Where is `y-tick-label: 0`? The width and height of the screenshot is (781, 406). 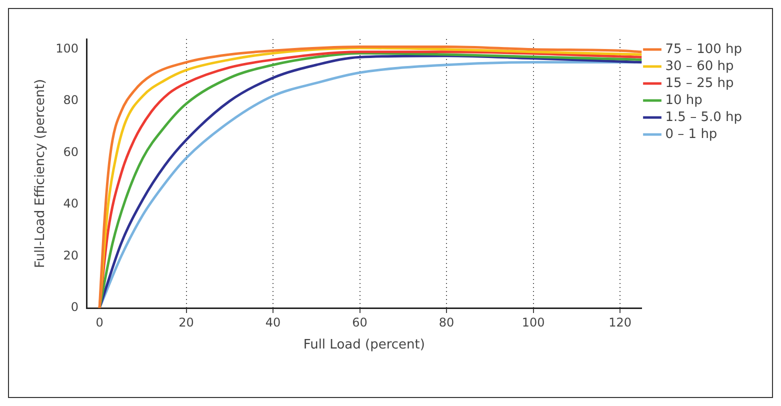 y-tick-label: 0 is located at coordinates (74, 307).